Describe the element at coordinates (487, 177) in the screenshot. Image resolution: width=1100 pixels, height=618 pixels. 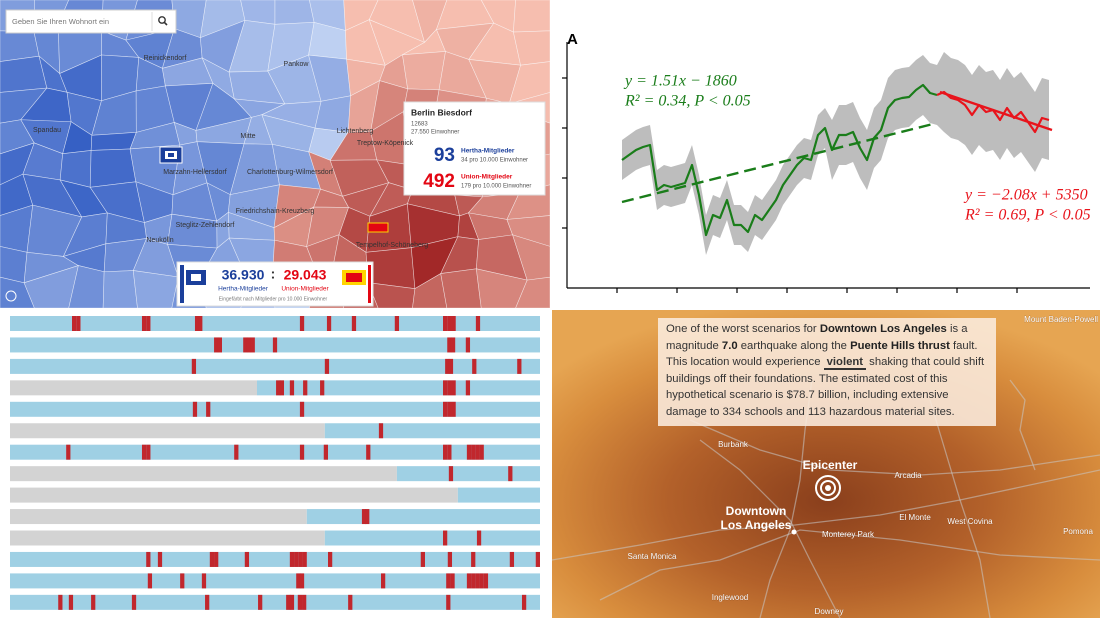
I see `union-label: Union-Mitglieder` at that location.